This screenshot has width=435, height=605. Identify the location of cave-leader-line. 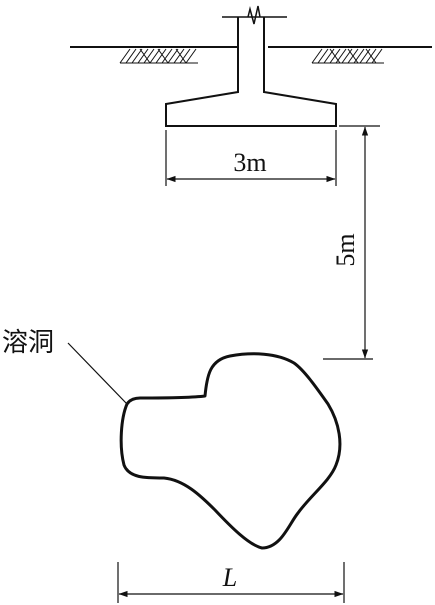
(97, 373).